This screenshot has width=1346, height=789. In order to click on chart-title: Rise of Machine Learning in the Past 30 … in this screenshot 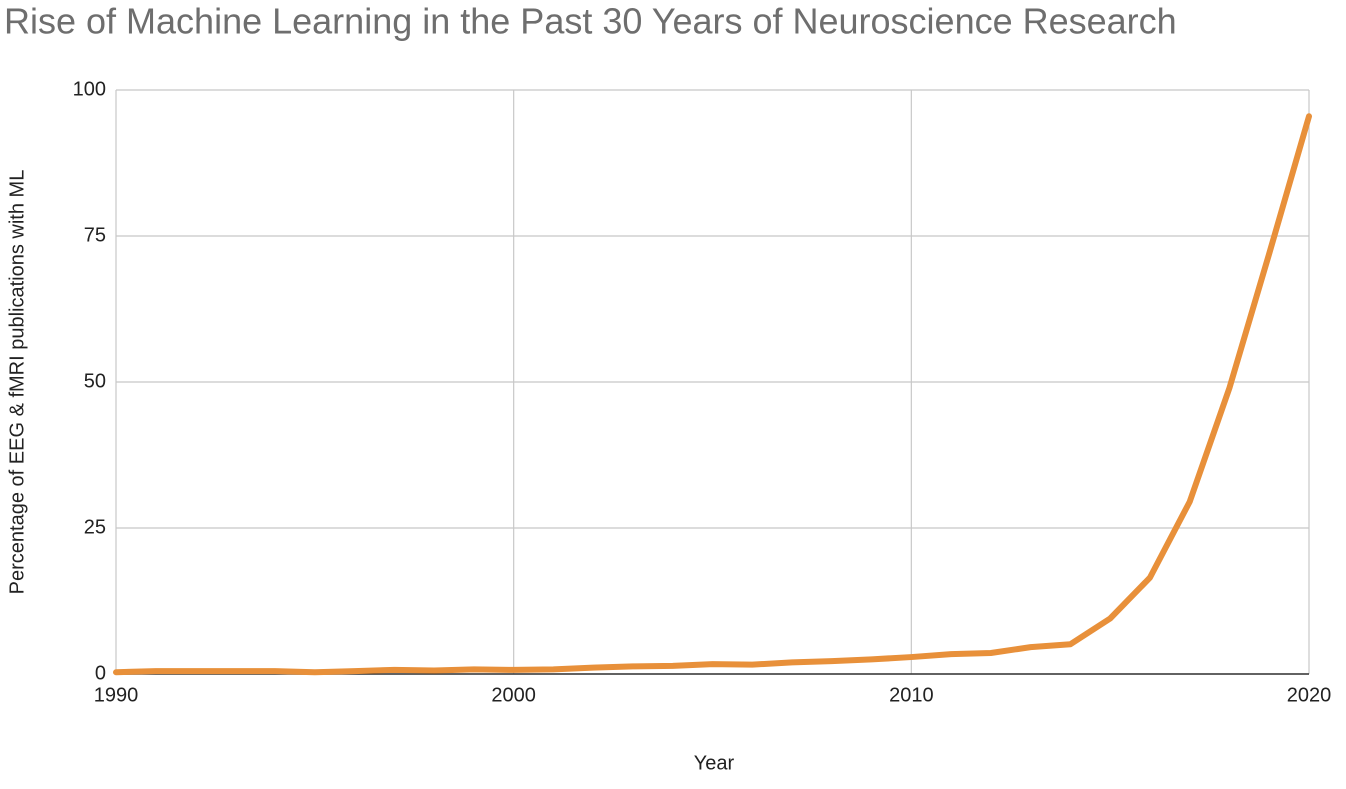, I will do `click(590, 21)`.